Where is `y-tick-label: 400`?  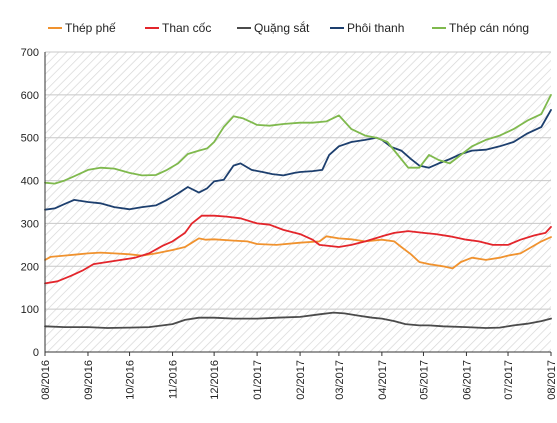
y-tick-label: 400 is located at coordinates (30, 182).